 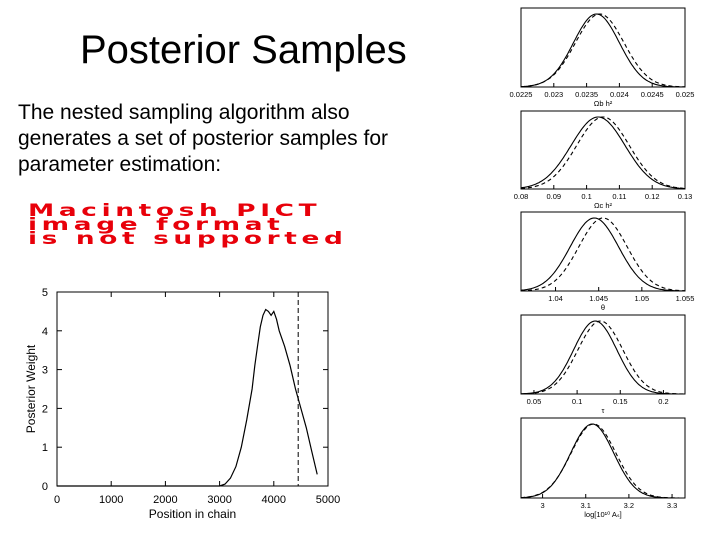 I want to click on panel-x-axis-label: log[10¹⁰ Aₛ], so click(x=603, y=514).